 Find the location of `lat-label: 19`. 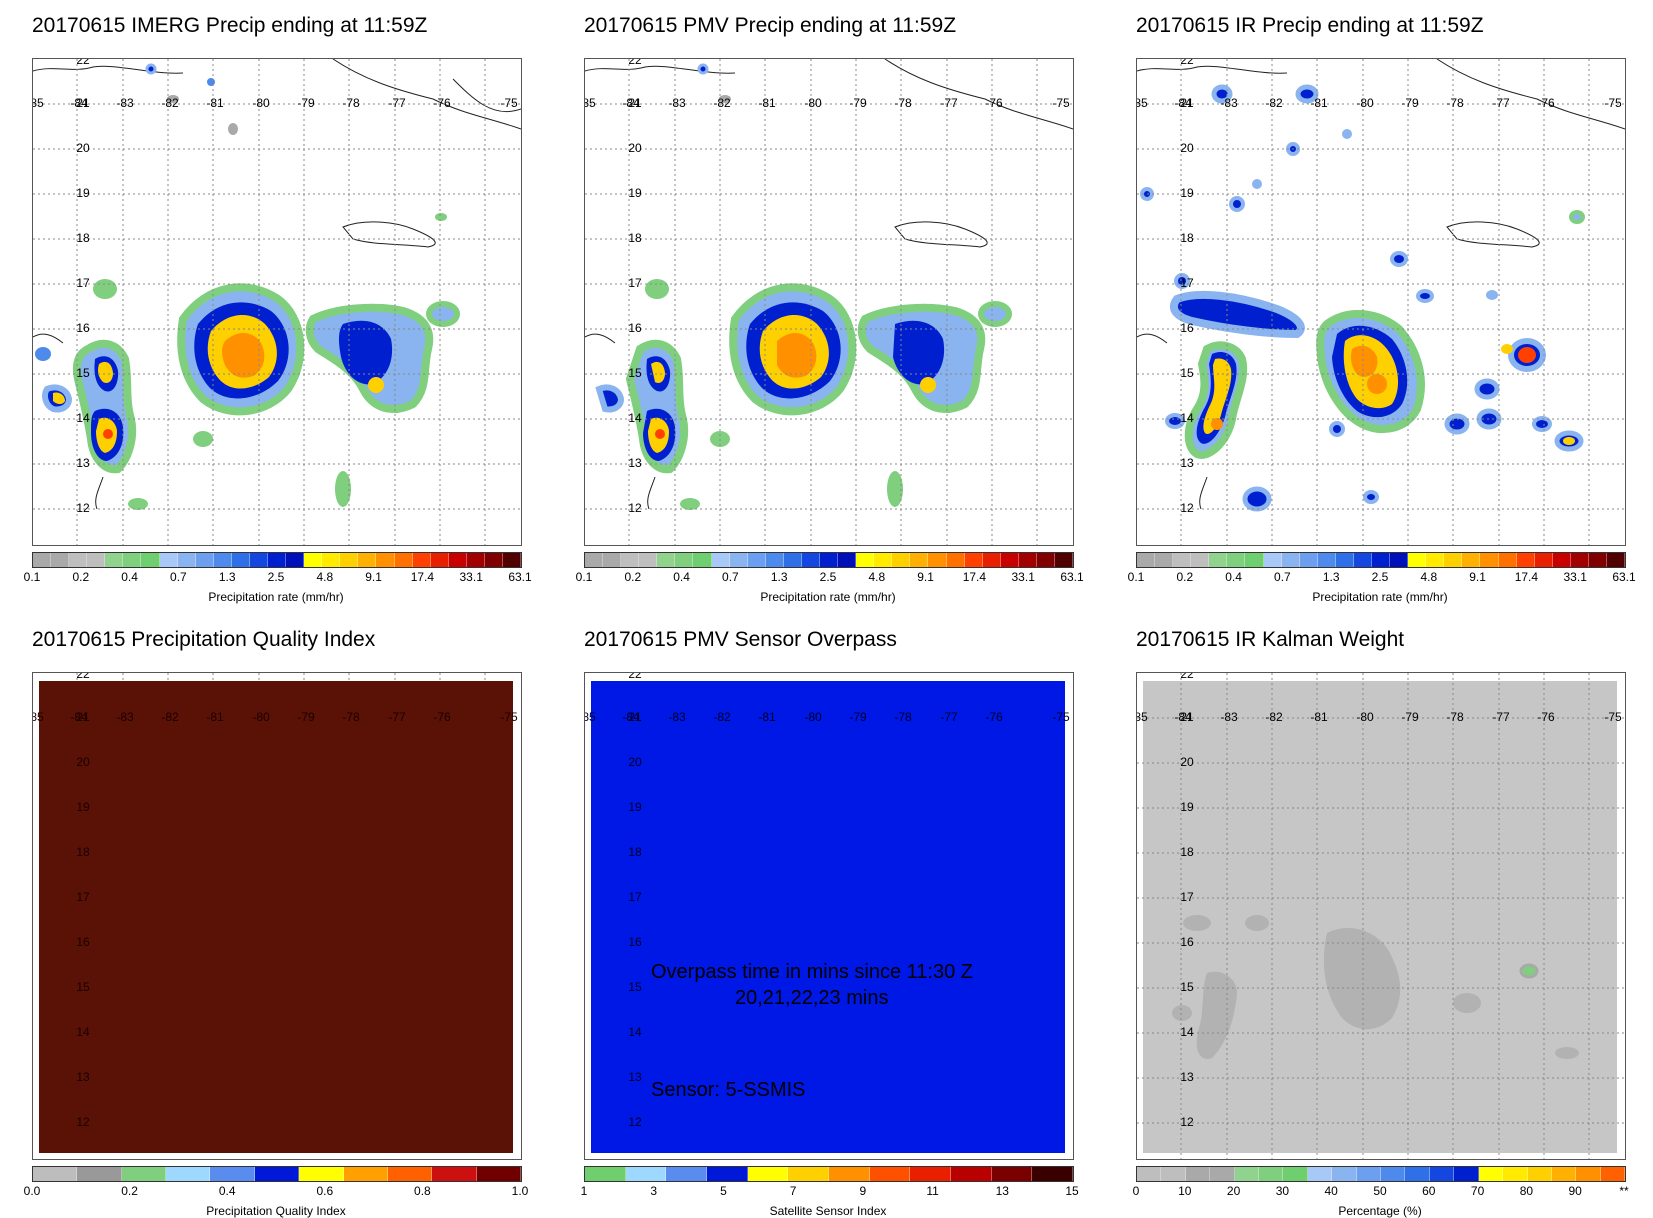

lat-label: 19 is located at coordinates (635, 193).